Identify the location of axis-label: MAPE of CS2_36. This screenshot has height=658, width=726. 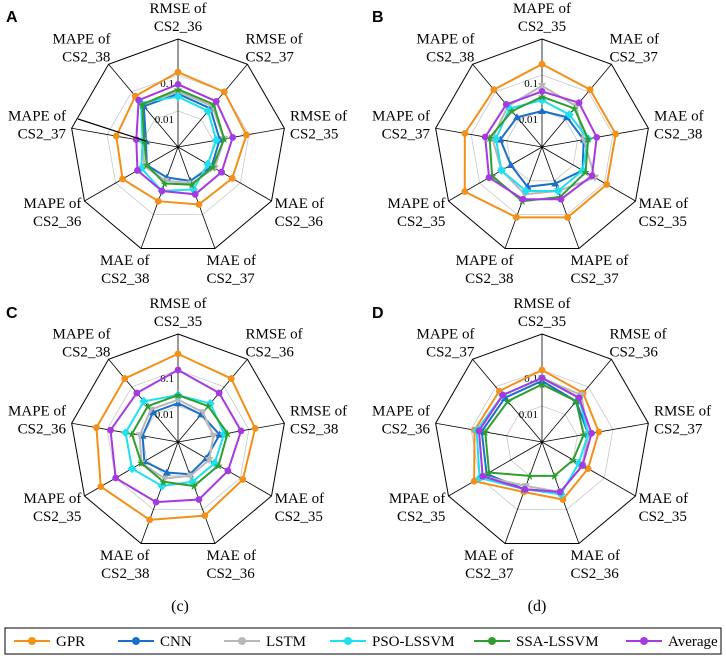
(52, 213).